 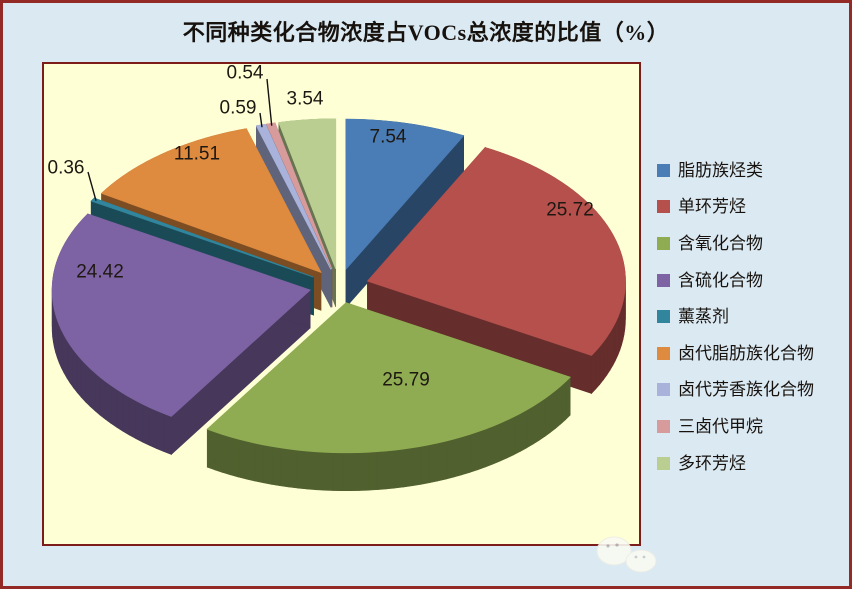 What do you see at coordinates (746, 353) in the screenshot?
I see `legend-label: 卤代脂肪族化合物` at bounding box center [746, 353].